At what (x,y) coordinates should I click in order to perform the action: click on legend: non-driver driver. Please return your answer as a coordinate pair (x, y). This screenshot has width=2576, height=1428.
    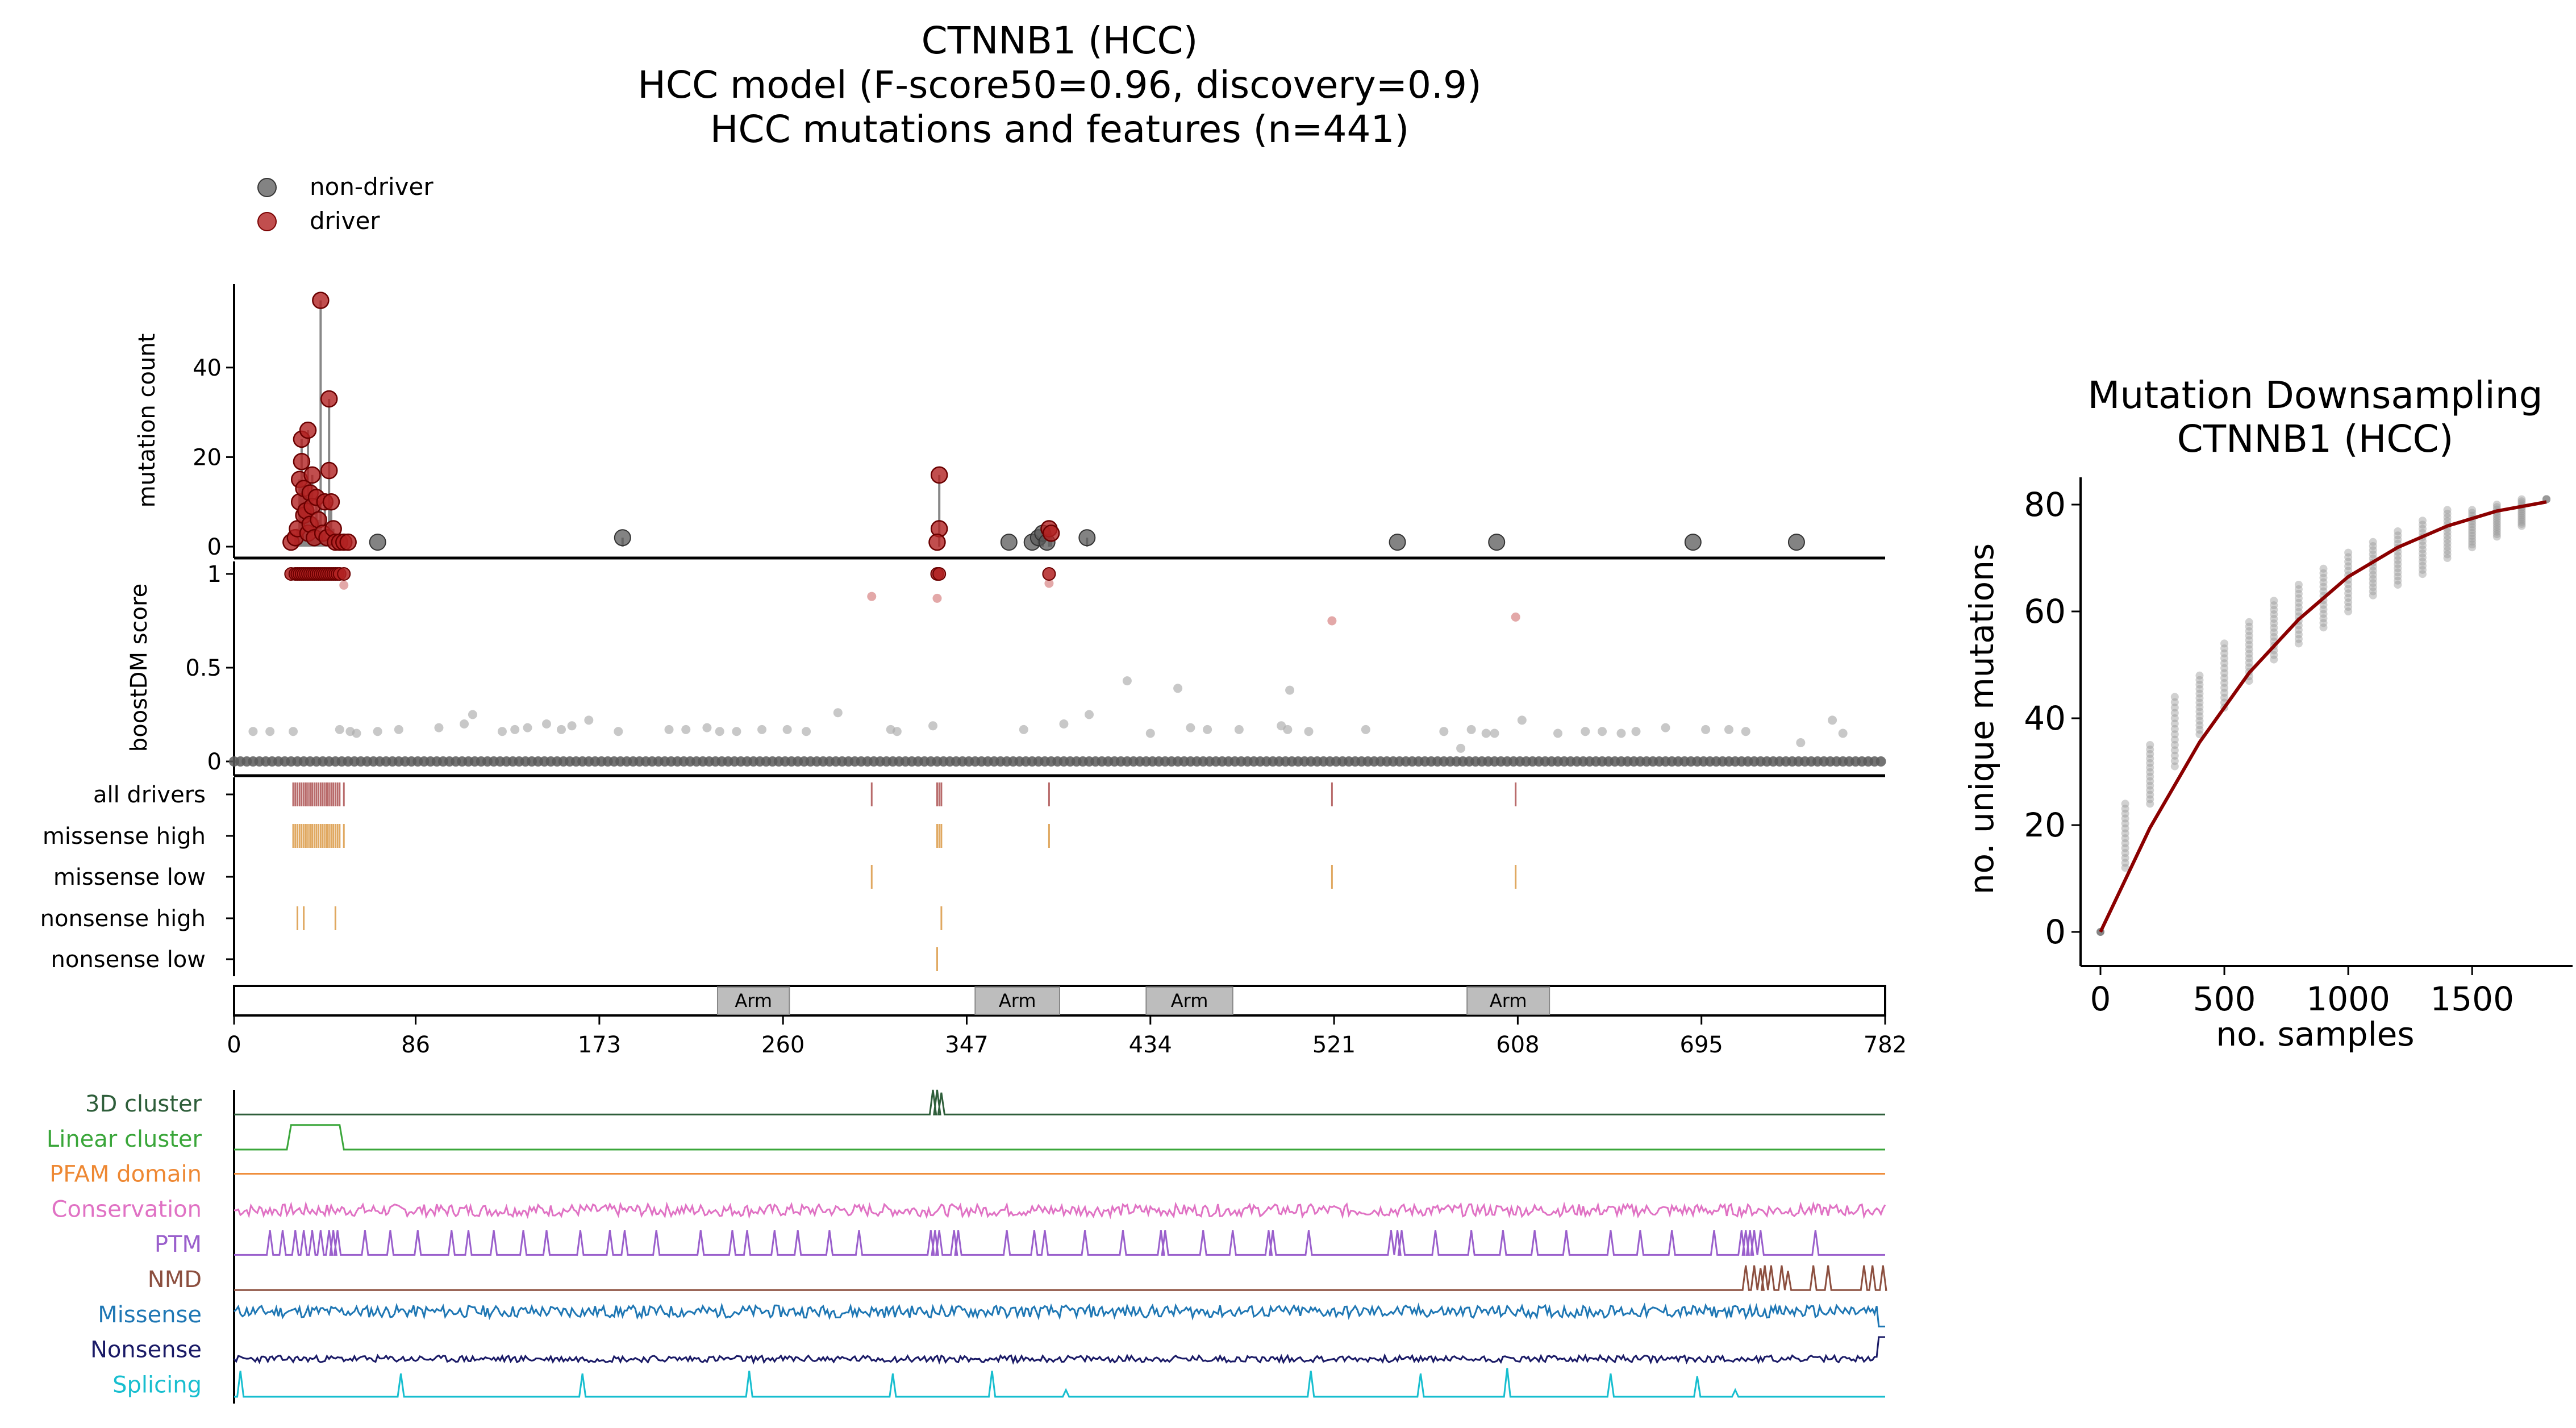
    Looking at the image, I should click on (345, 204).